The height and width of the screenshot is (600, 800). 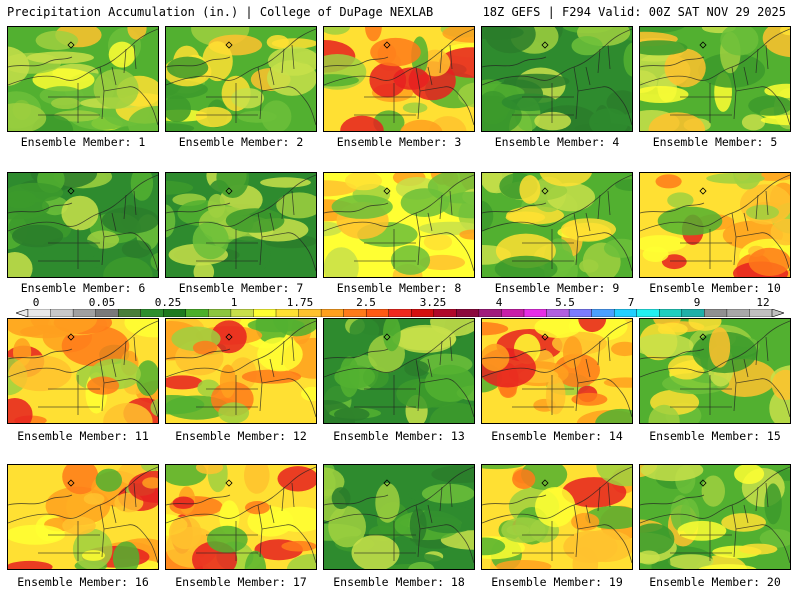 What do you see at coordinates (763, 302) in the screenshot?
I see `colorbar-tick-label: 12` at bounding box center [763, 302].